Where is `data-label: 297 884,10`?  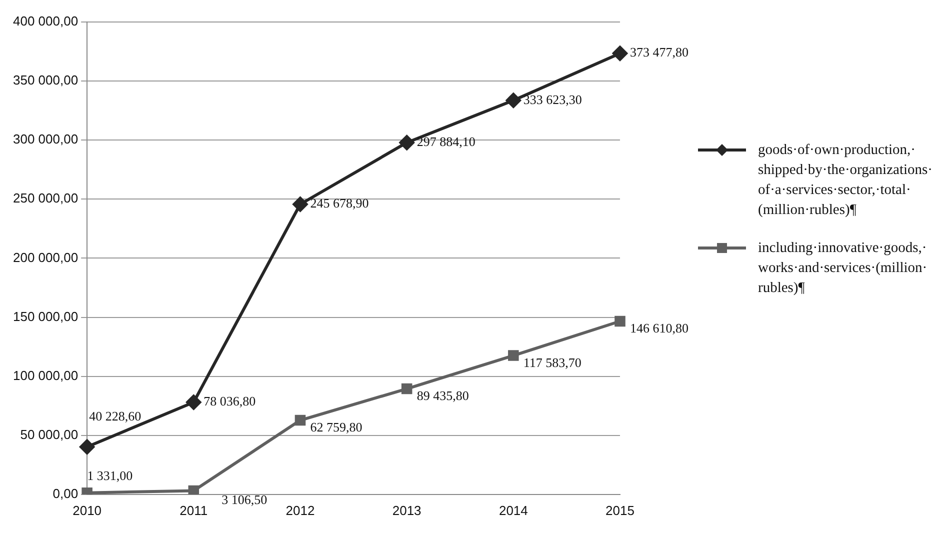
data-label: 297 884,10 is located at coordinates (446, 142).